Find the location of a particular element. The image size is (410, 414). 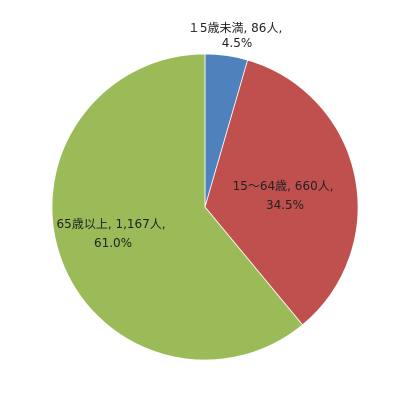

slice-label-15-64: 15～64歳, 660人, 34.5% is located at coordinates (285, 195).